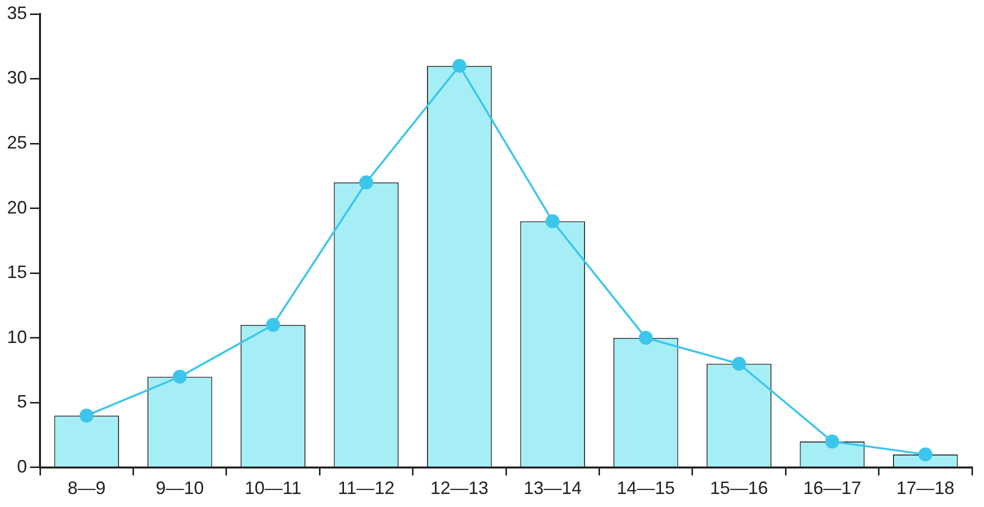  I want to click on y-tick-label: 30, so click(17, 78).